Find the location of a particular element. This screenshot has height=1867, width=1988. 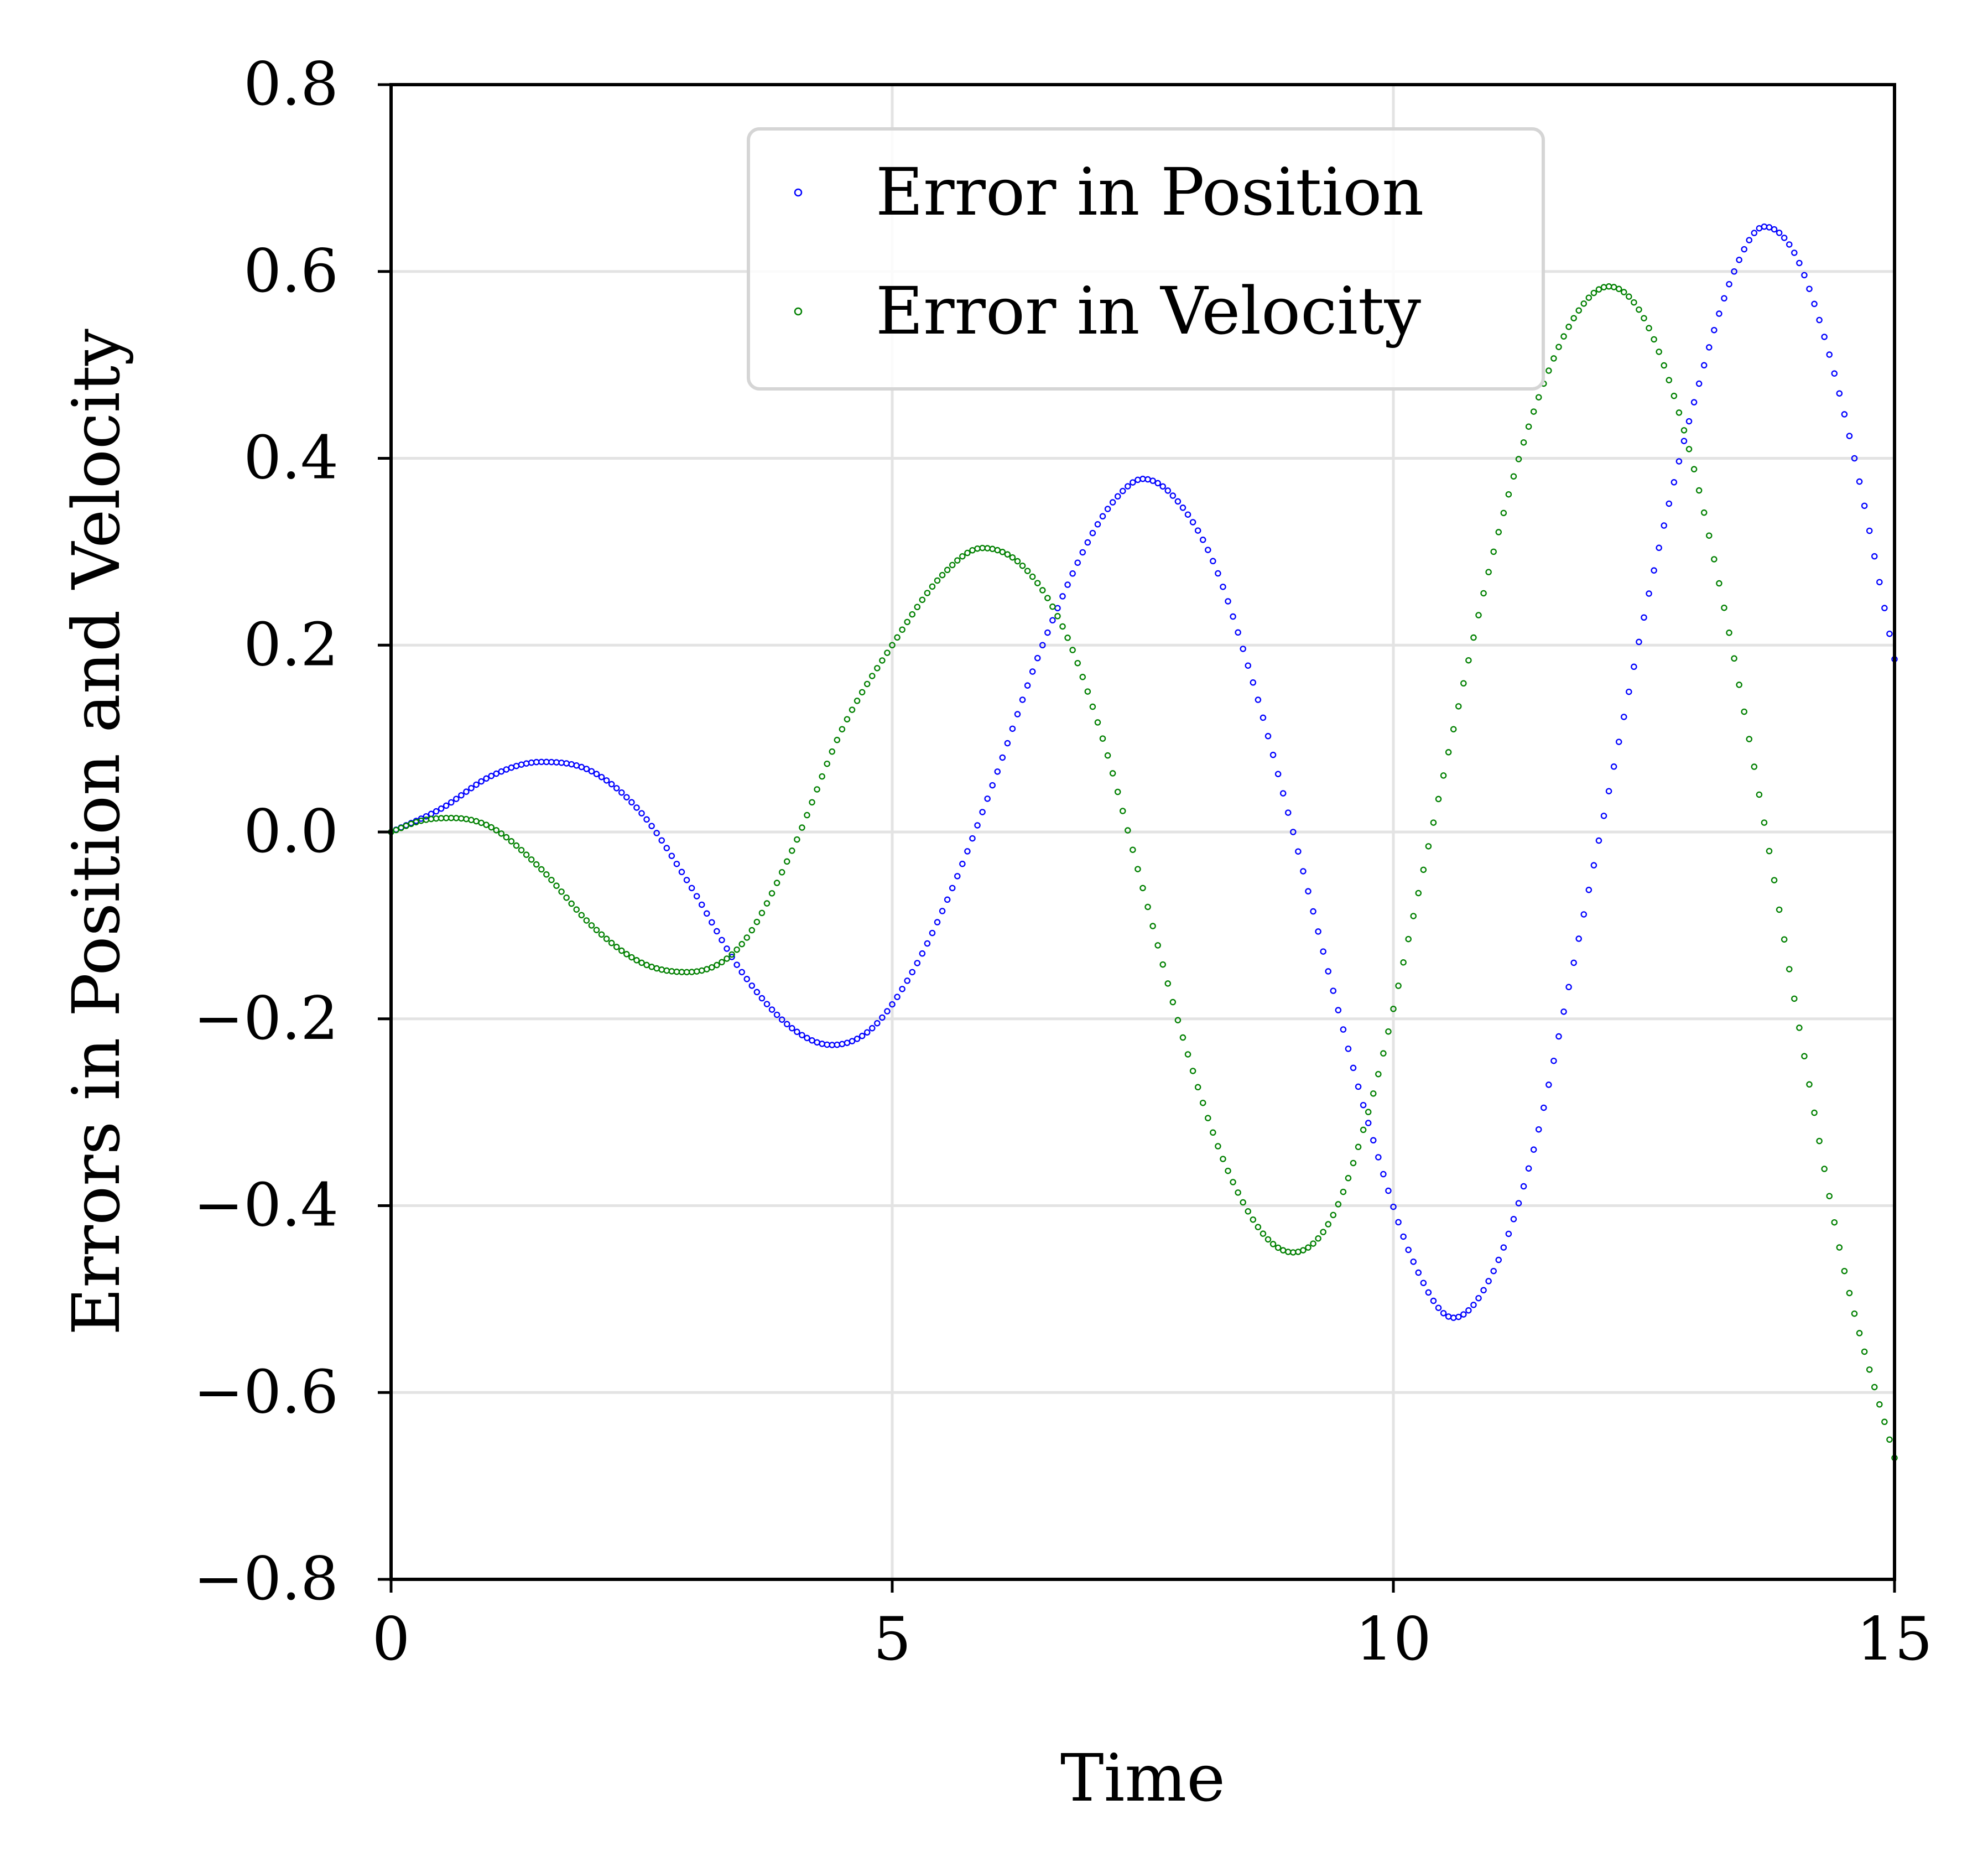

legend-marker-position is located at coordinates (798, 193).